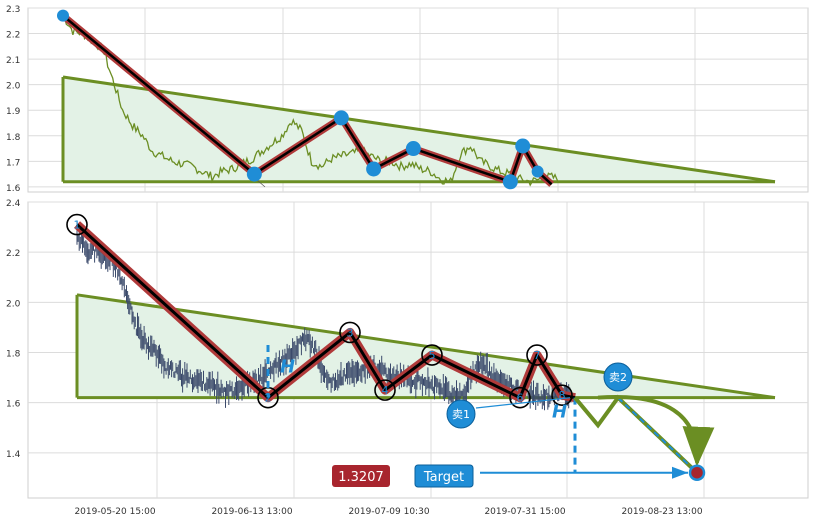  I want to click on curved-arrow, so click(656, 430).